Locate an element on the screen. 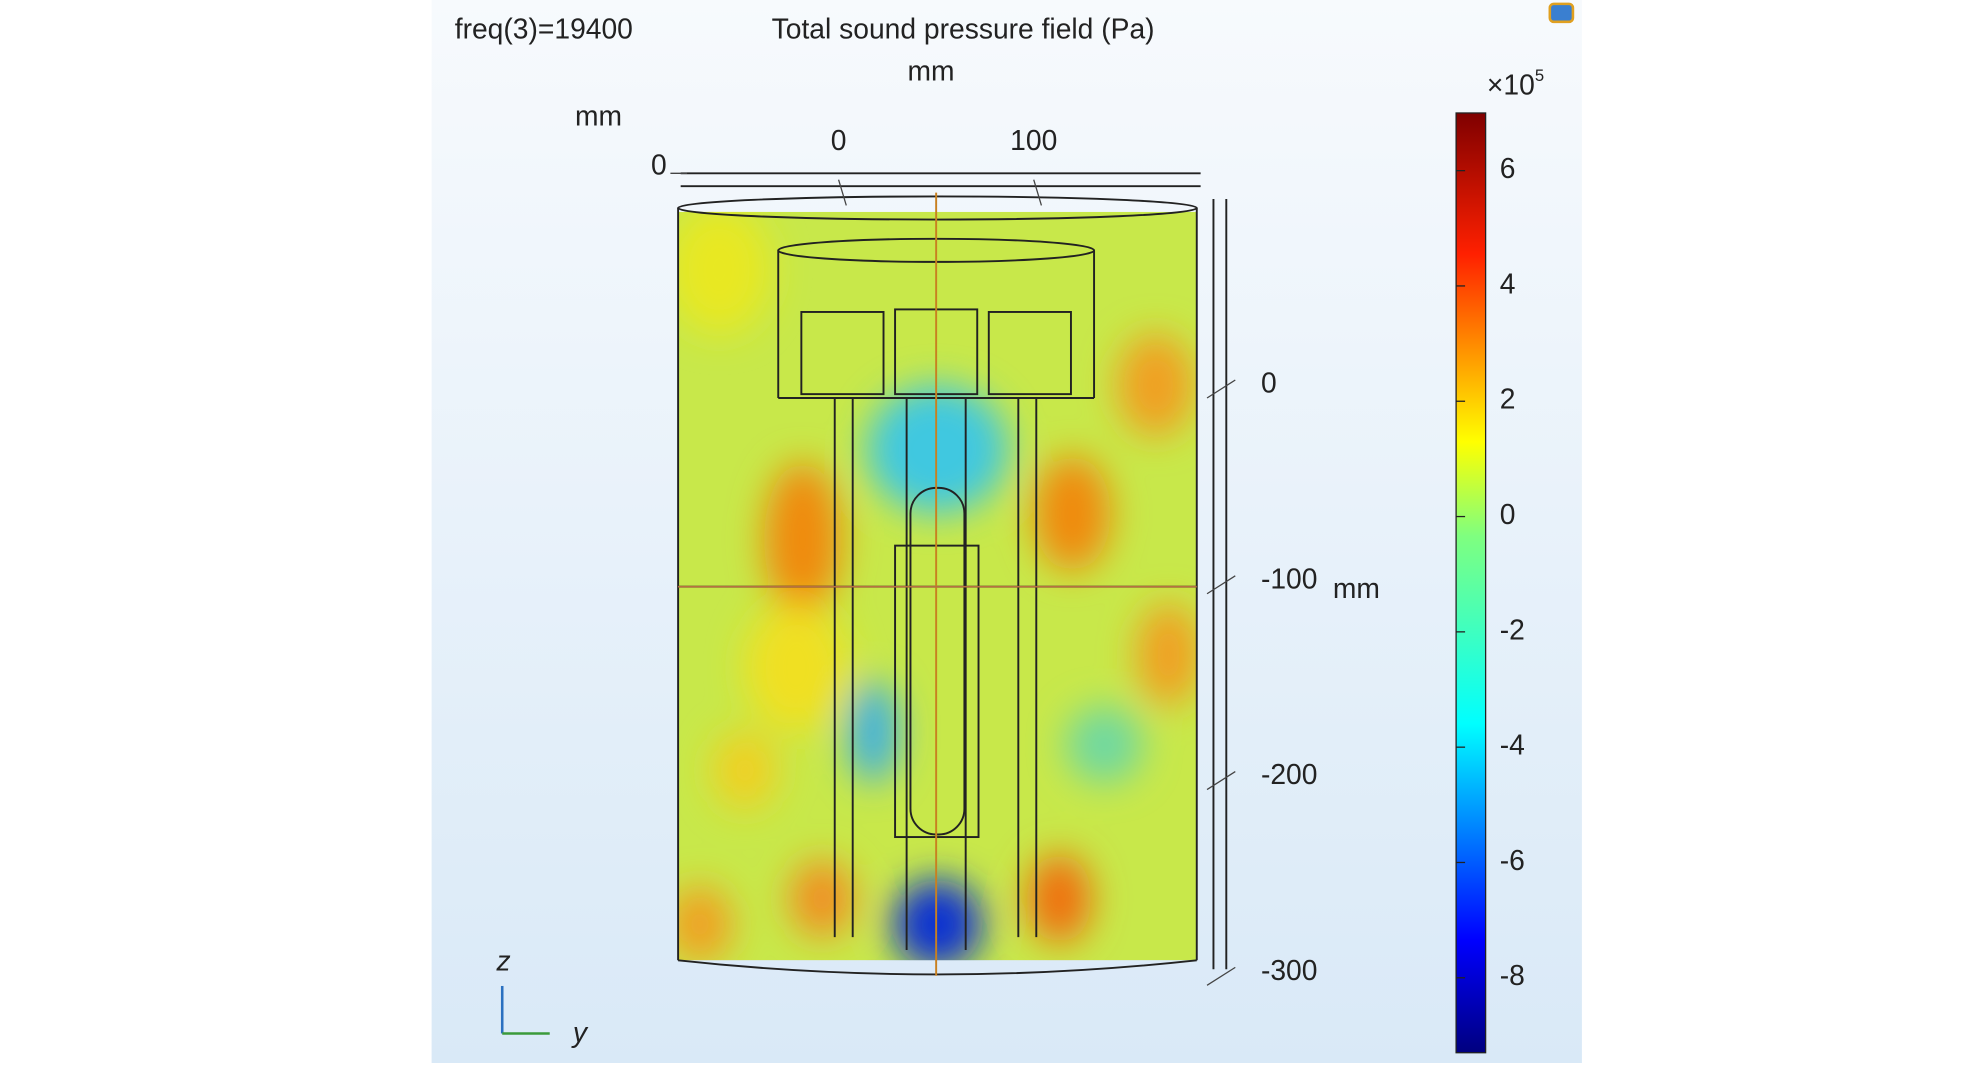 Image resolution: width=1984 pixels, height=1068 pixels. triad-label: y is located at coordinates (580, 1032).